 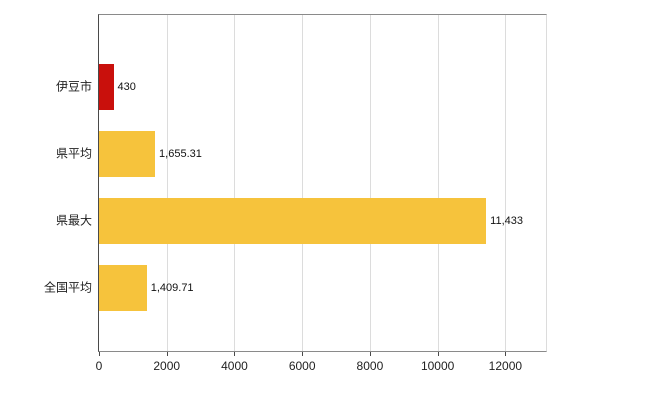 What do you see at coordinates (73, 153) in the screenshot?
I see `category-label: 県平均` at bounding box center [73, 153].